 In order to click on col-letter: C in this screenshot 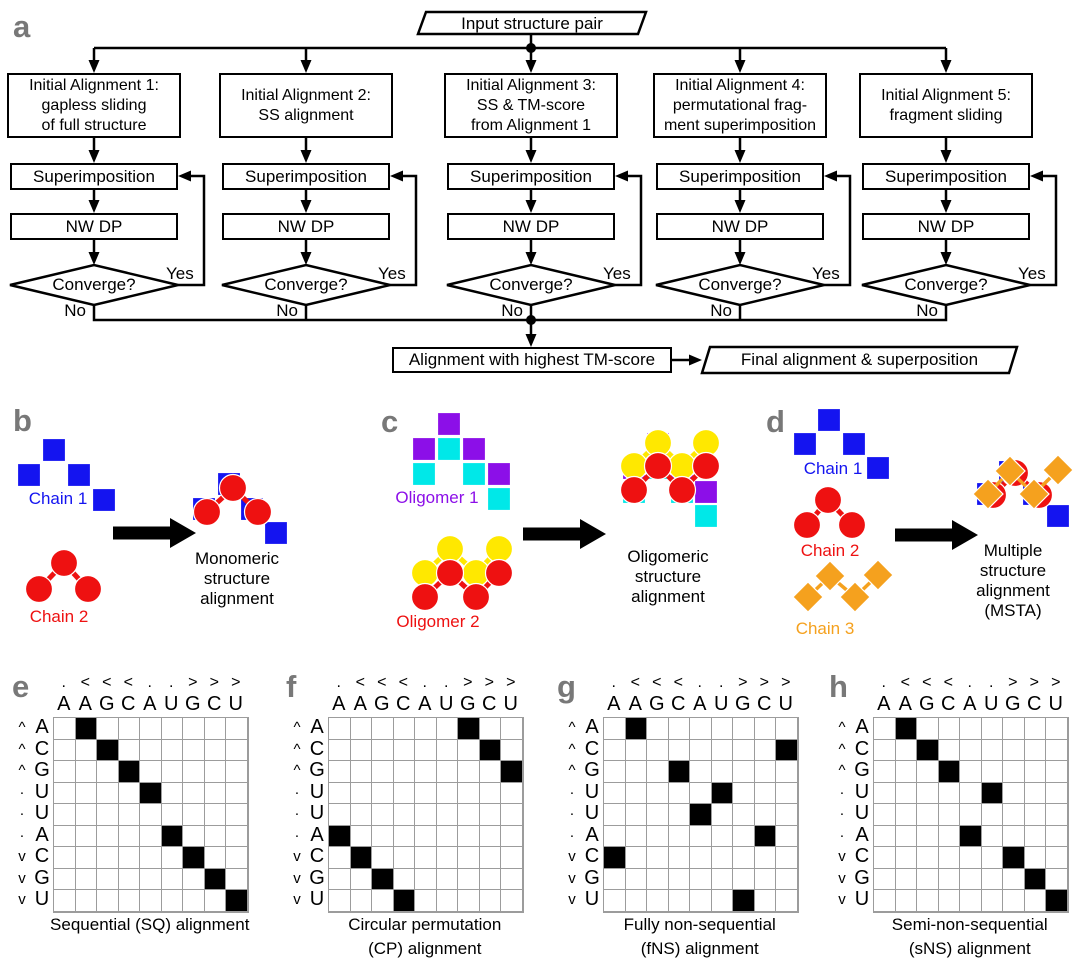, I will do `click(128, 704)`.